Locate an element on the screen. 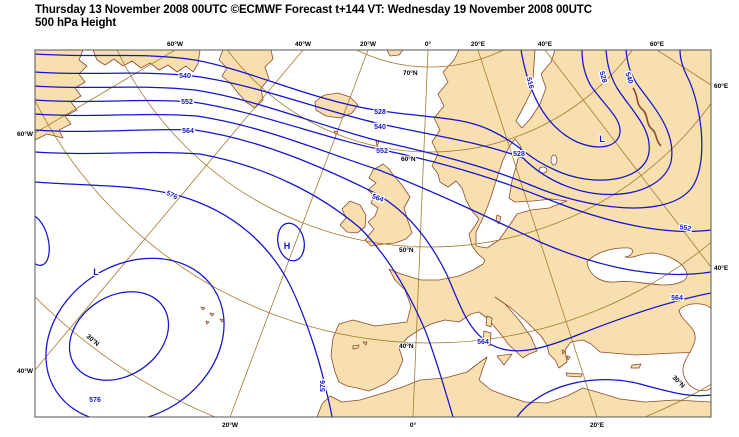 Image resolution: width=739 pixels, height=437 pixels. contour-low-outer is located at coordinates (135, 337).